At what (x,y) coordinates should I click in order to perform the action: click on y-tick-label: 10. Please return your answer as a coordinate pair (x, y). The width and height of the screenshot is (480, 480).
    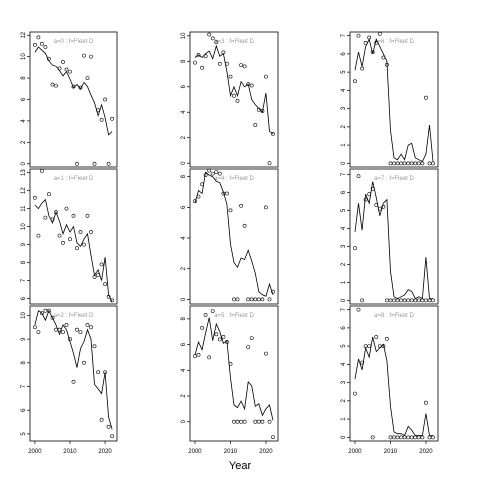
    Looking at the image, I should click on (24, 314).